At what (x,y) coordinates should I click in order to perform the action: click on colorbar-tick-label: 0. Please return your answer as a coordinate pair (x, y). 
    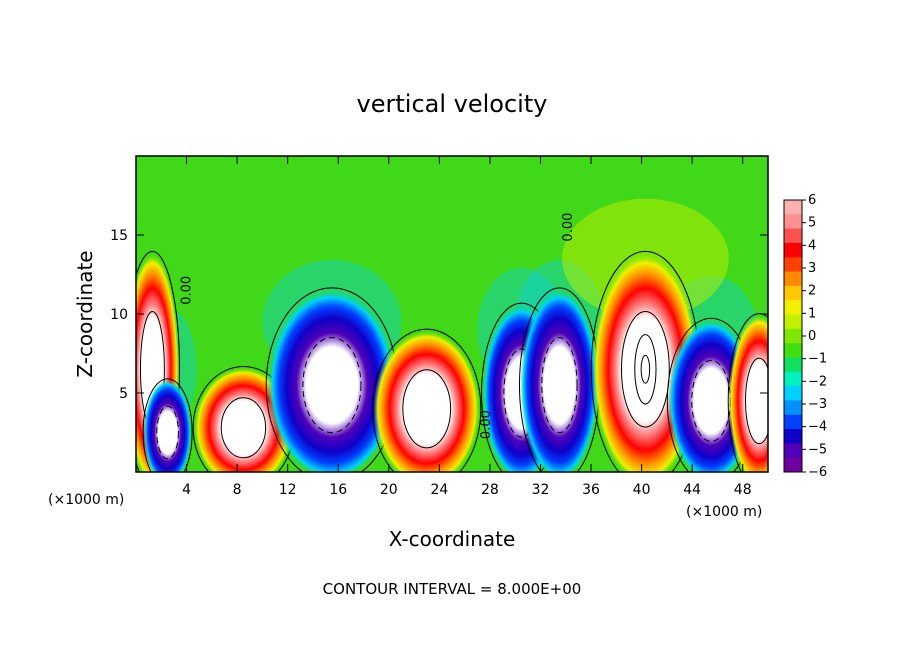
    Looking at the image, I should click on (812, 336).